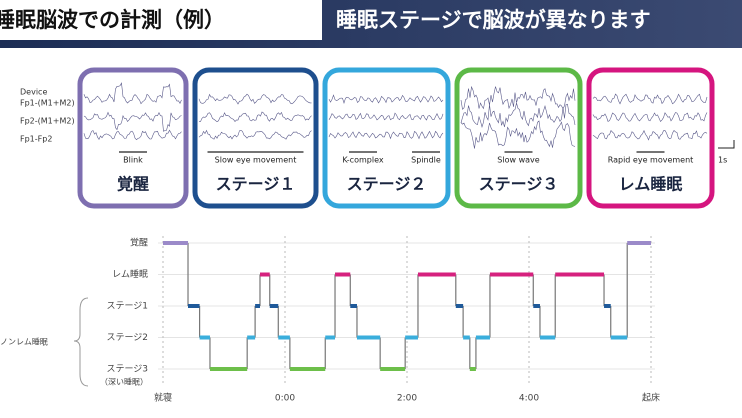 The image size is (742, 418). Describe the element at coordinates (24, 342) in the screenshot. I see `group-label: ノンレム睡眠` at that location.